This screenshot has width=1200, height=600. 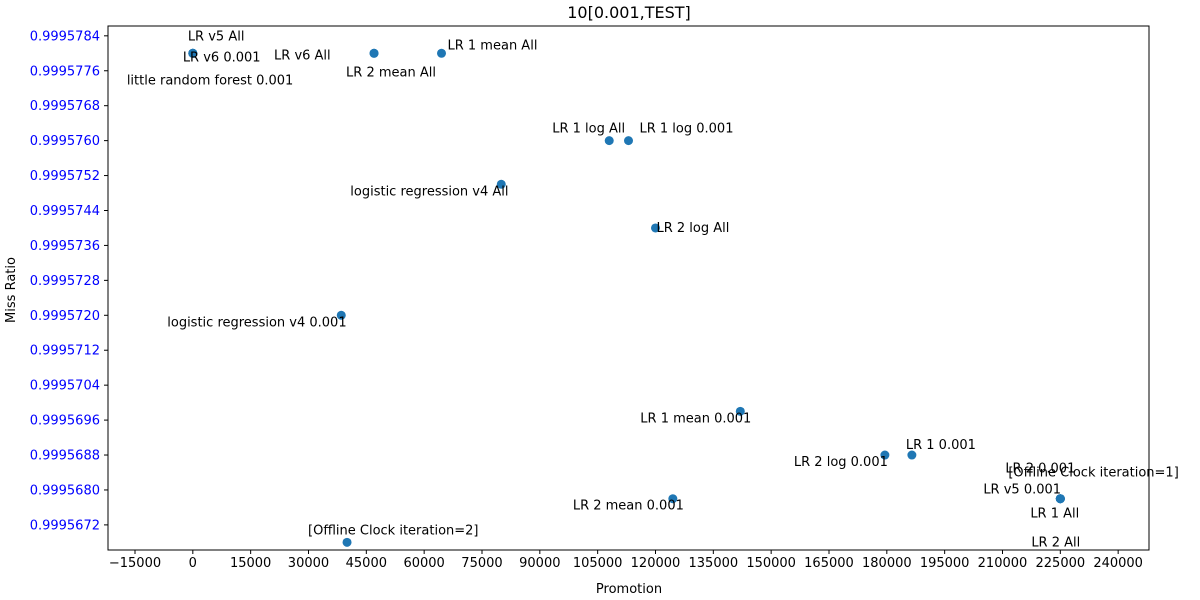 I want to click on y-tick-label: 0.9995752, so click(x=65, y=176).